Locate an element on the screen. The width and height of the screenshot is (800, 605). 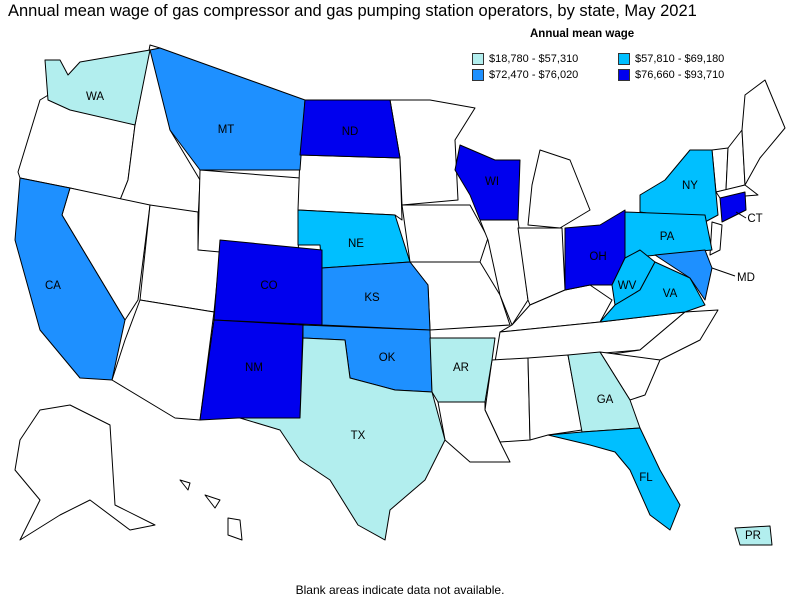
legend-item-3: $72,470 - $76,020 is located at coordinates (525, 75).